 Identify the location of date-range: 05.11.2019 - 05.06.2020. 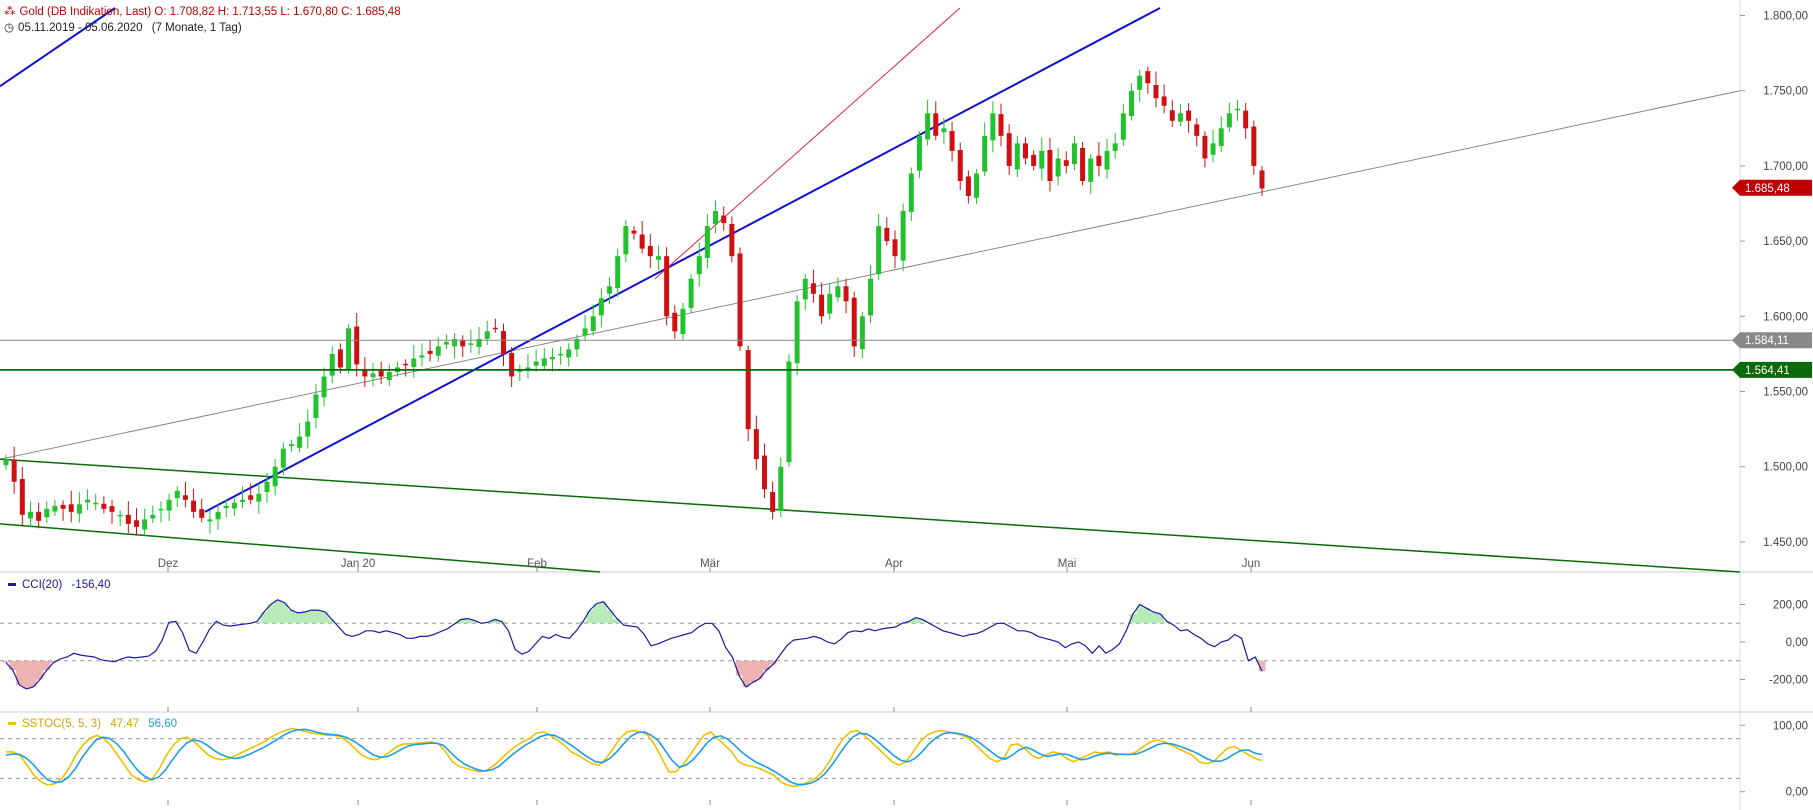
(80, 28).